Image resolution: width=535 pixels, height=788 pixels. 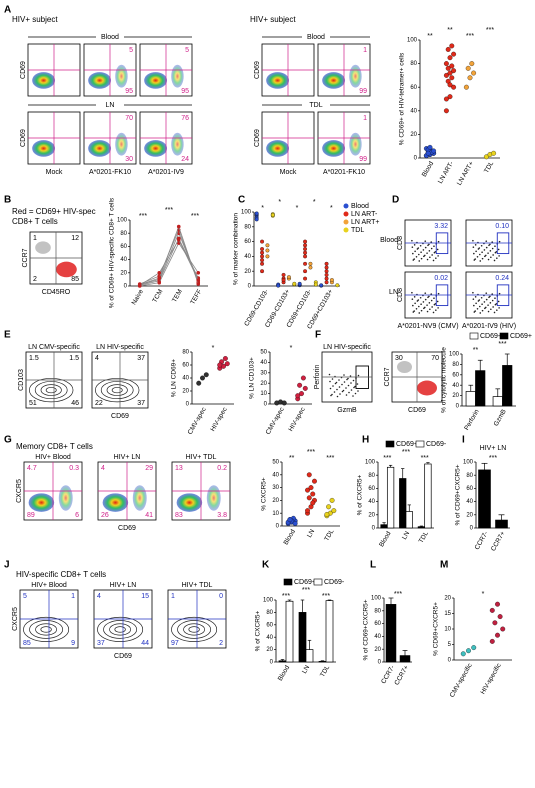 I want to click on y-tick-label: 80, so click(x=455, y=365).